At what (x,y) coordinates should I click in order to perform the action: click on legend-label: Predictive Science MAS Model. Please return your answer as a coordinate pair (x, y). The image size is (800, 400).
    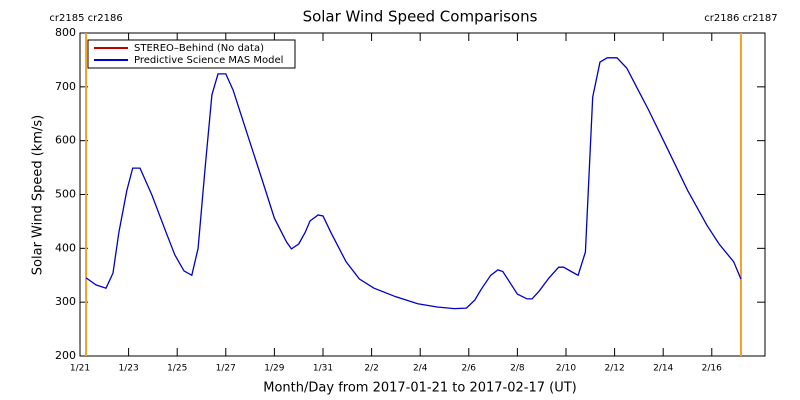
    Looking at the image, I should click on (208, 60).